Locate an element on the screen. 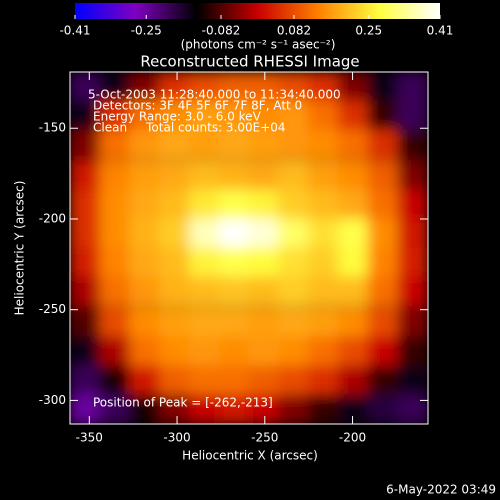 The image size is (500, 500). chart-title: Reconstructed RHESSI Image is located at coordinates (249, 62).